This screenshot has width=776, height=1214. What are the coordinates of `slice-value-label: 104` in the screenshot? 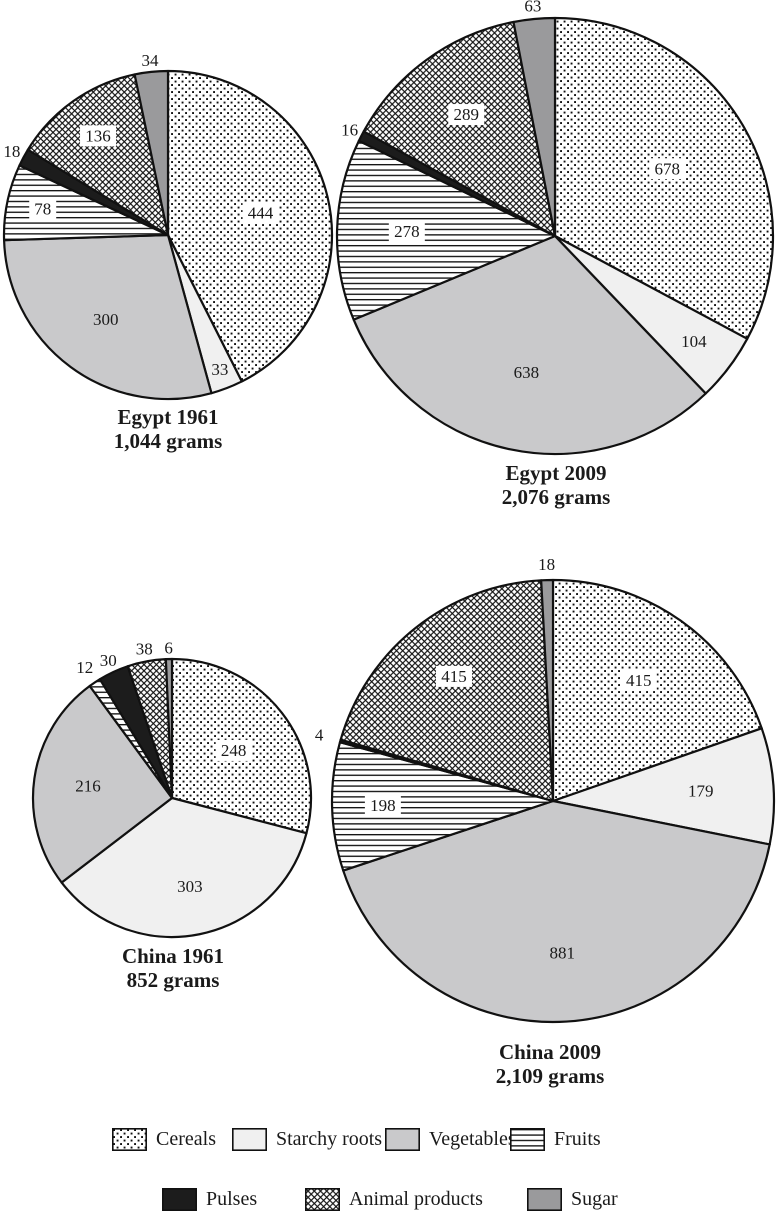 It's located at (694, 341).